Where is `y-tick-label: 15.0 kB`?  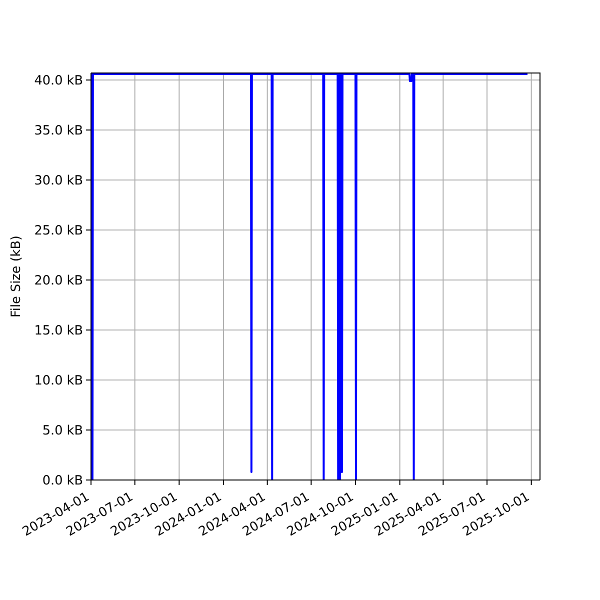 y-tick-label: 15.0 kB is located at coordinates (58, 331).